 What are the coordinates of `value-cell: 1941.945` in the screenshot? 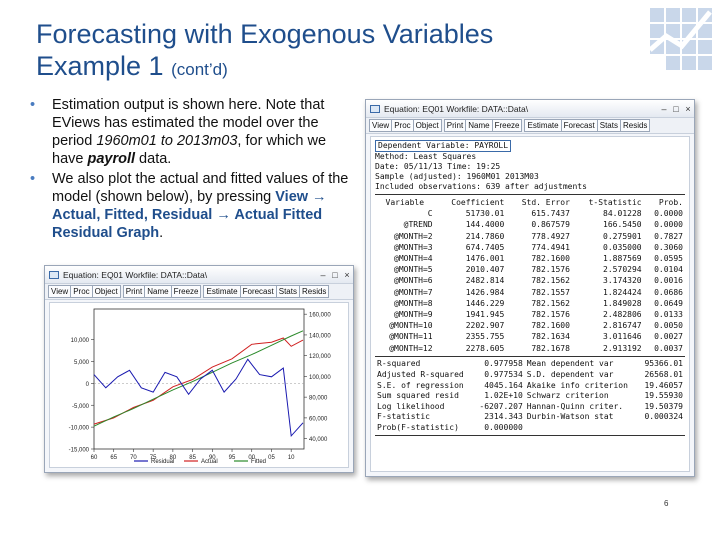 It's located at (485, 314).